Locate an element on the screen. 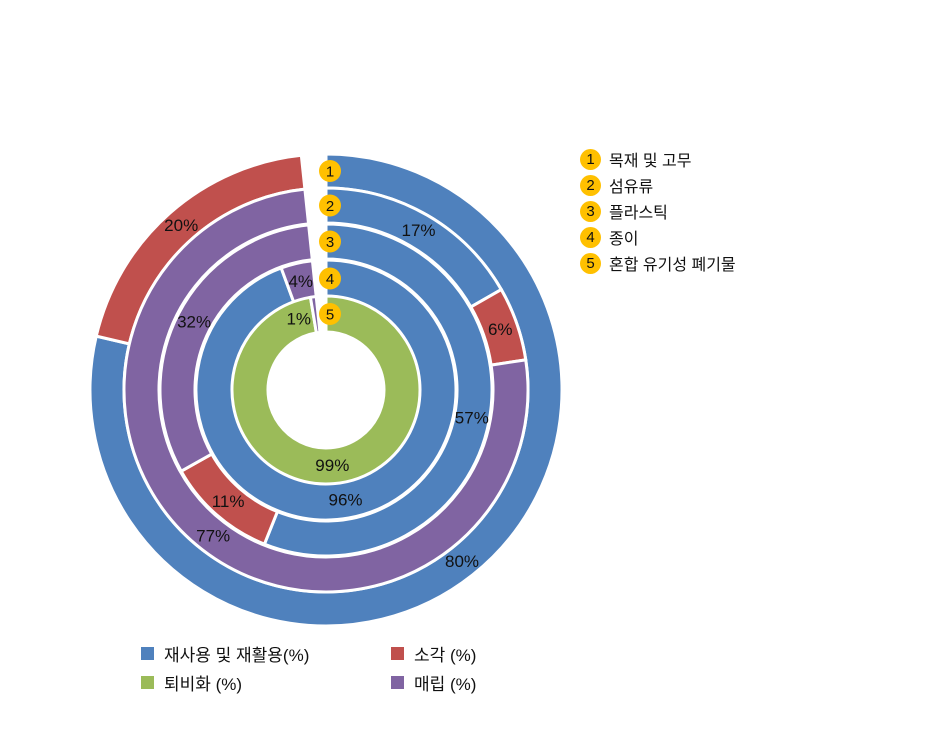  ring-badge-number: 3 is located at coordinates (330, 242).